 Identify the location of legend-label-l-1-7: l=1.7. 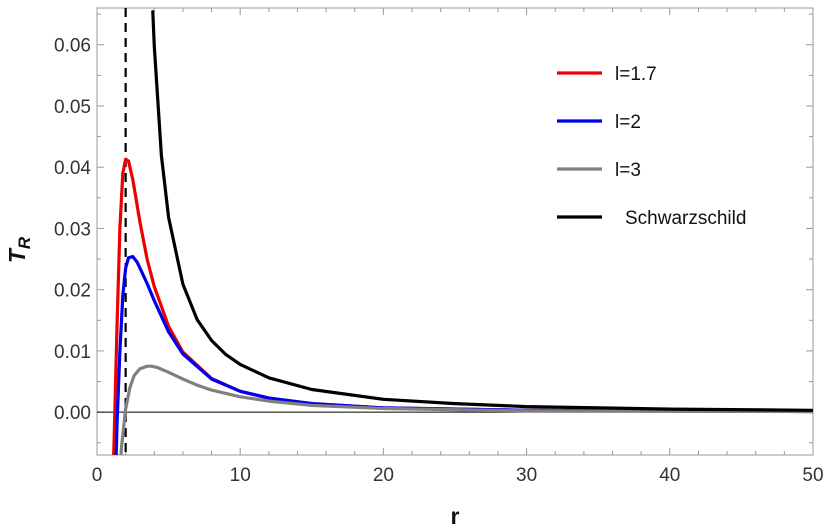
(636, 74).